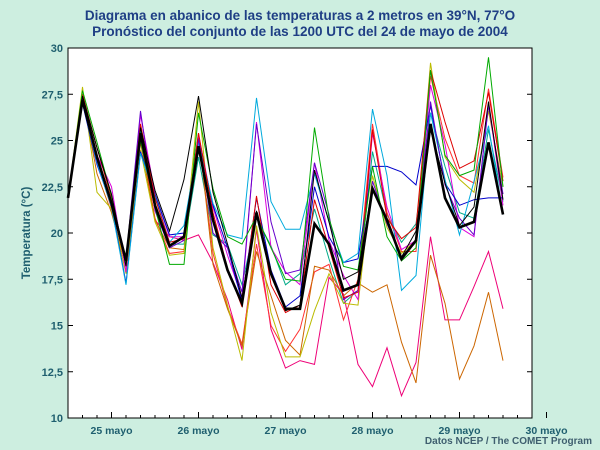 The width and height of the screenshot is (600, 450). Describe the element at coordinates (57, 234) in the screenshot. I see `y-tick-label: 20` at that location.